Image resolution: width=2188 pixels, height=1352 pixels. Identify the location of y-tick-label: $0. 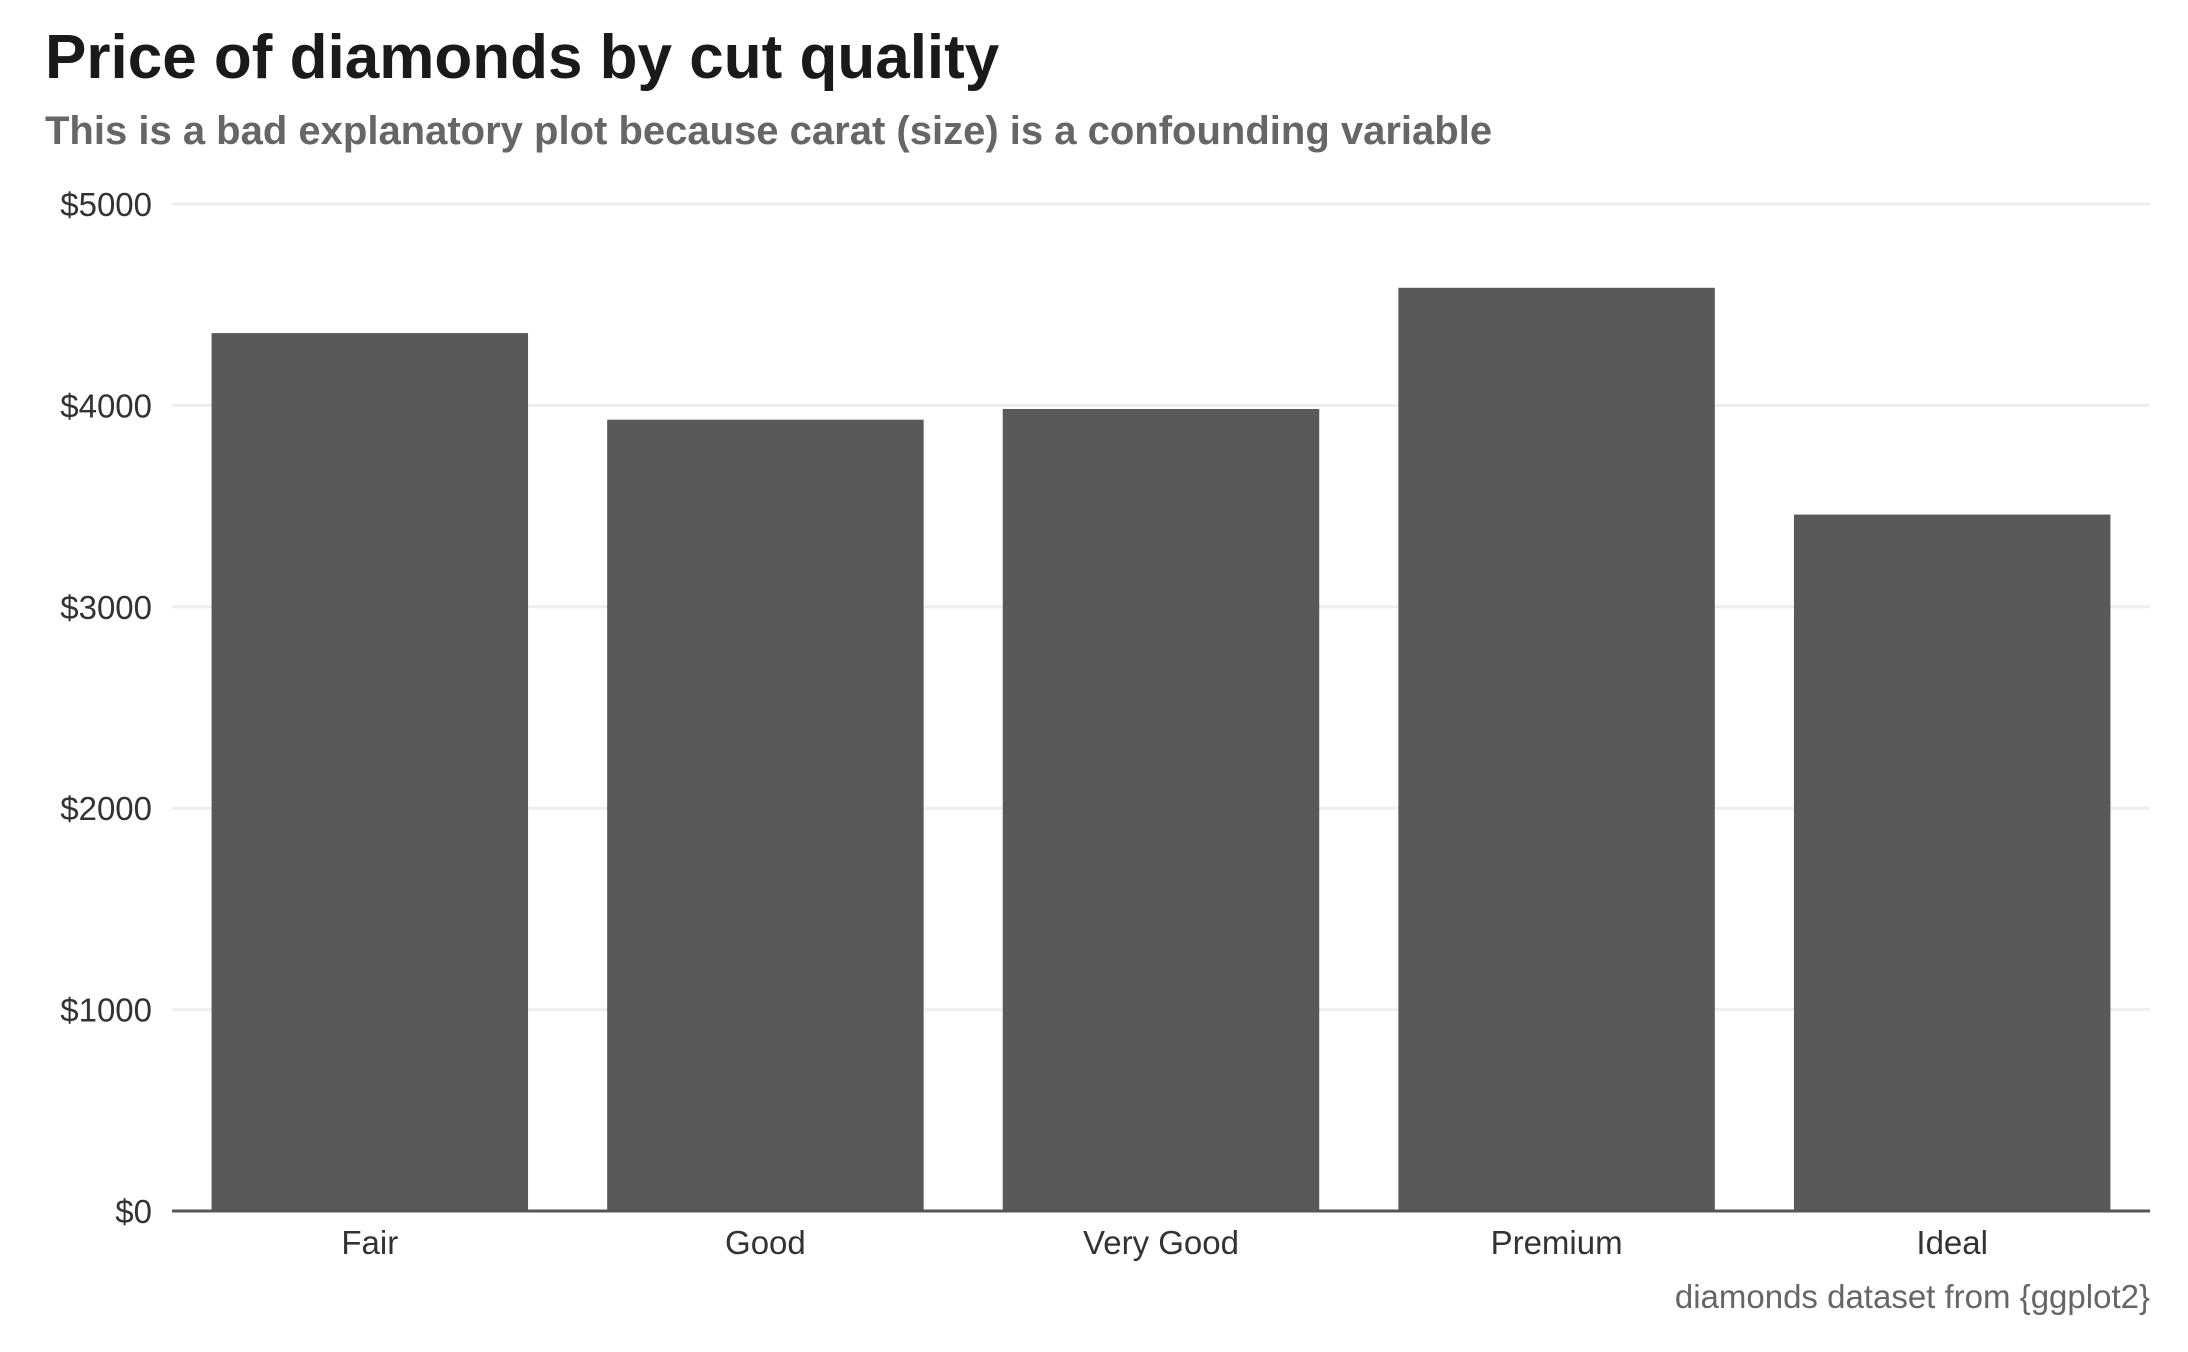
(133, 1211).